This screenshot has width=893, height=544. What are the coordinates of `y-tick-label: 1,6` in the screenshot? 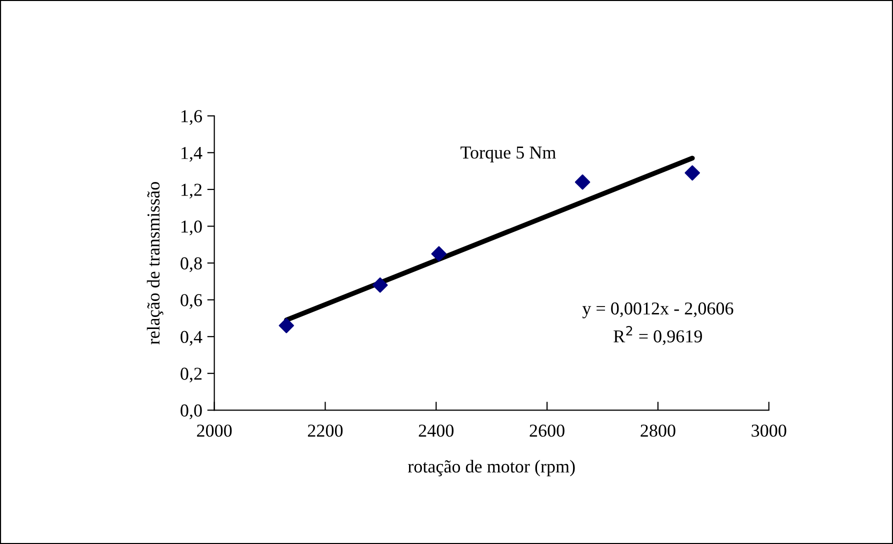 It's located at (192, 117).